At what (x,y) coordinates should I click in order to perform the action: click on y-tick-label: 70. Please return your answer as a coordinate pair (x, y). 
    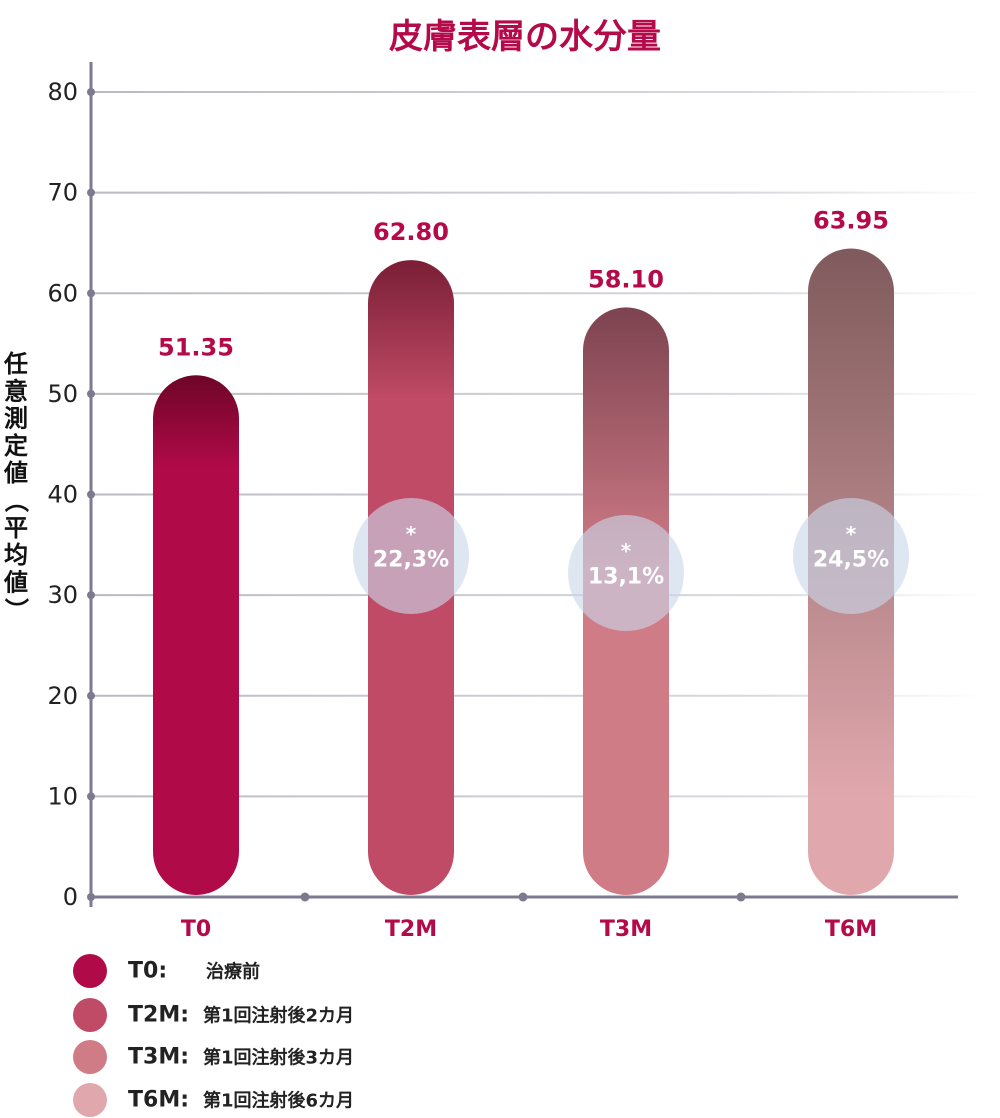
    Looking at the image, I should click on (62, 193).